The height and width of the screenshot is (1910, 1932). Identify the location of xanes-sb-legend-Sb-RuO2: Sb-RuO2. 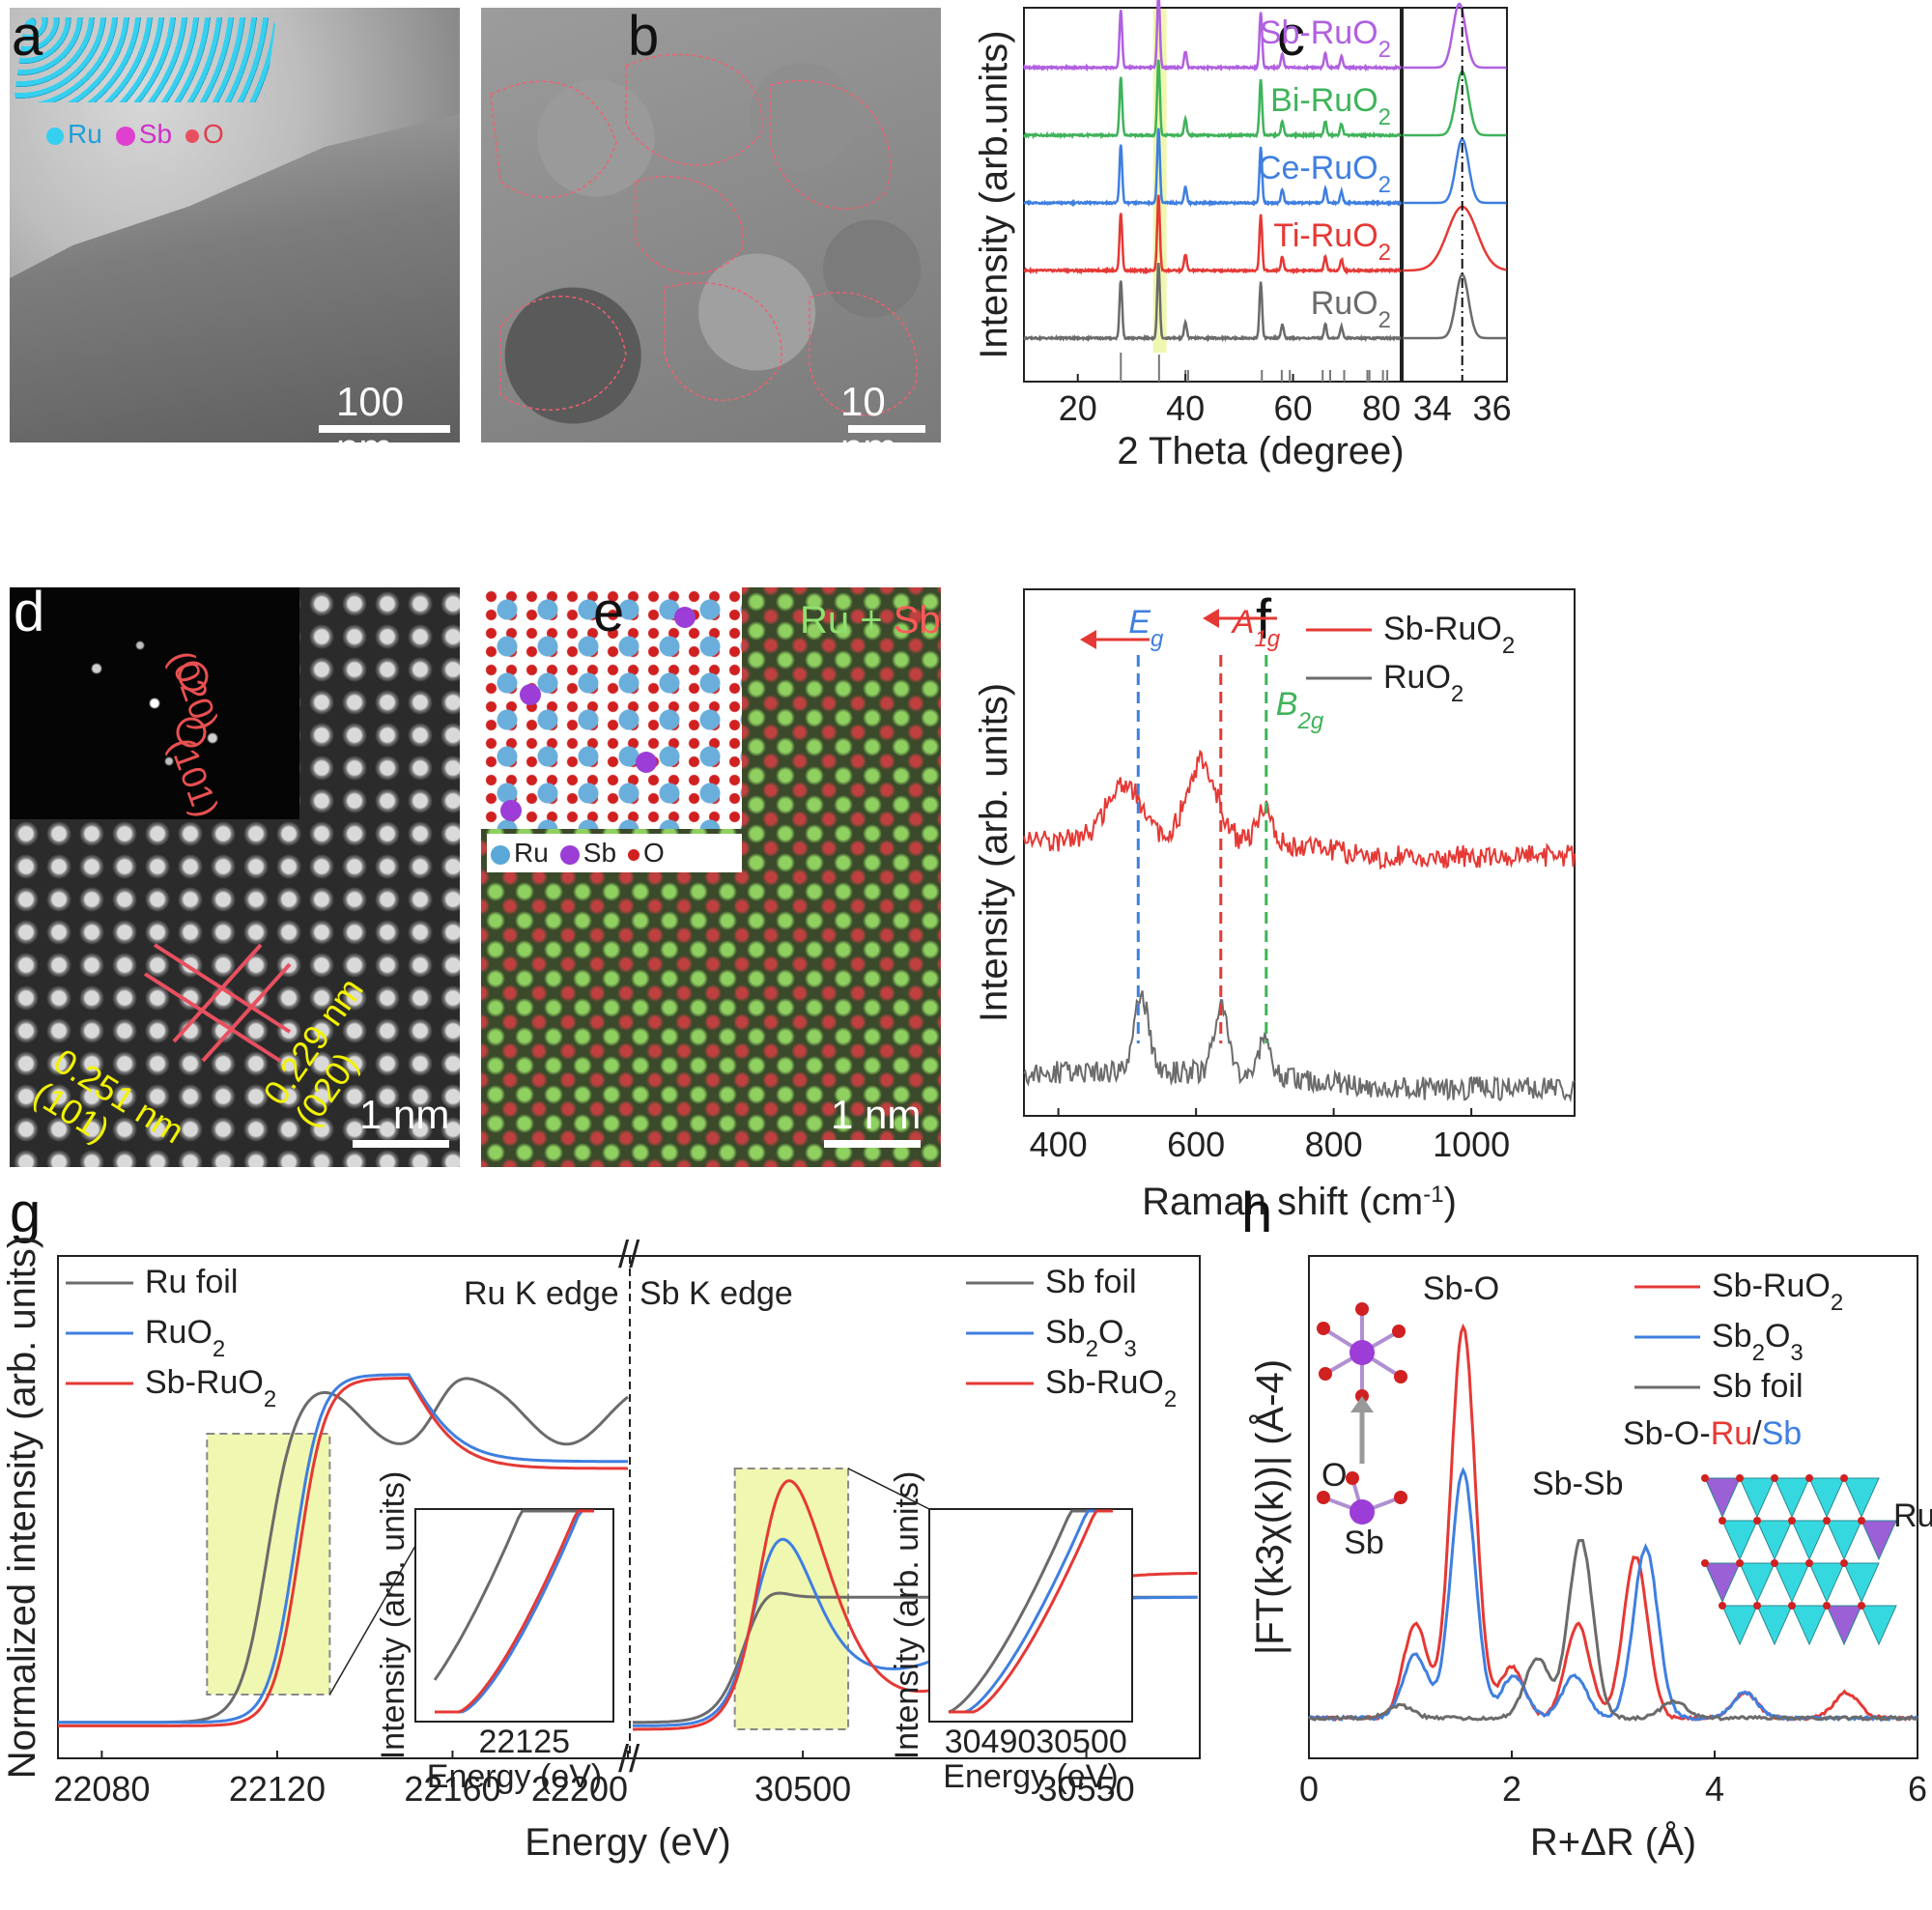
(1111, 1388).